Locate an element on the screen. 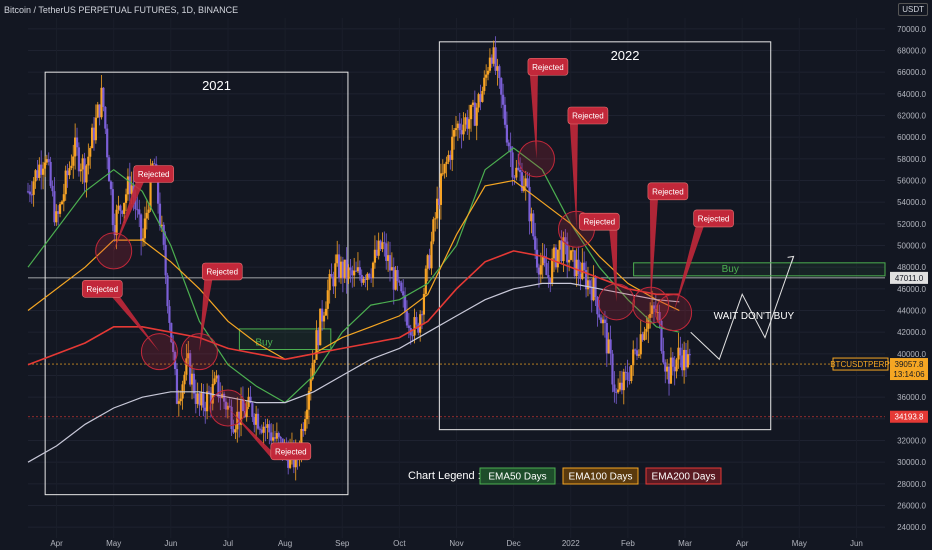 This screenshot has height=550, width=932. y-tick-label: 66000.0 is located at coordinates (911, 72).